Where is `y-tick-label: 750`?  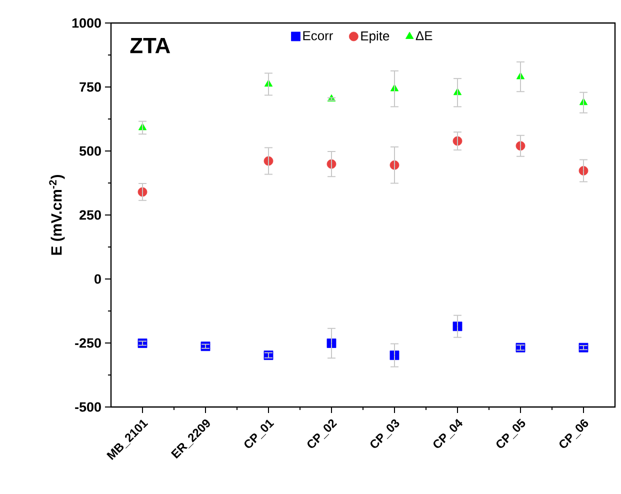 y-tick-label: 750 is located at coordinates (90, 87).